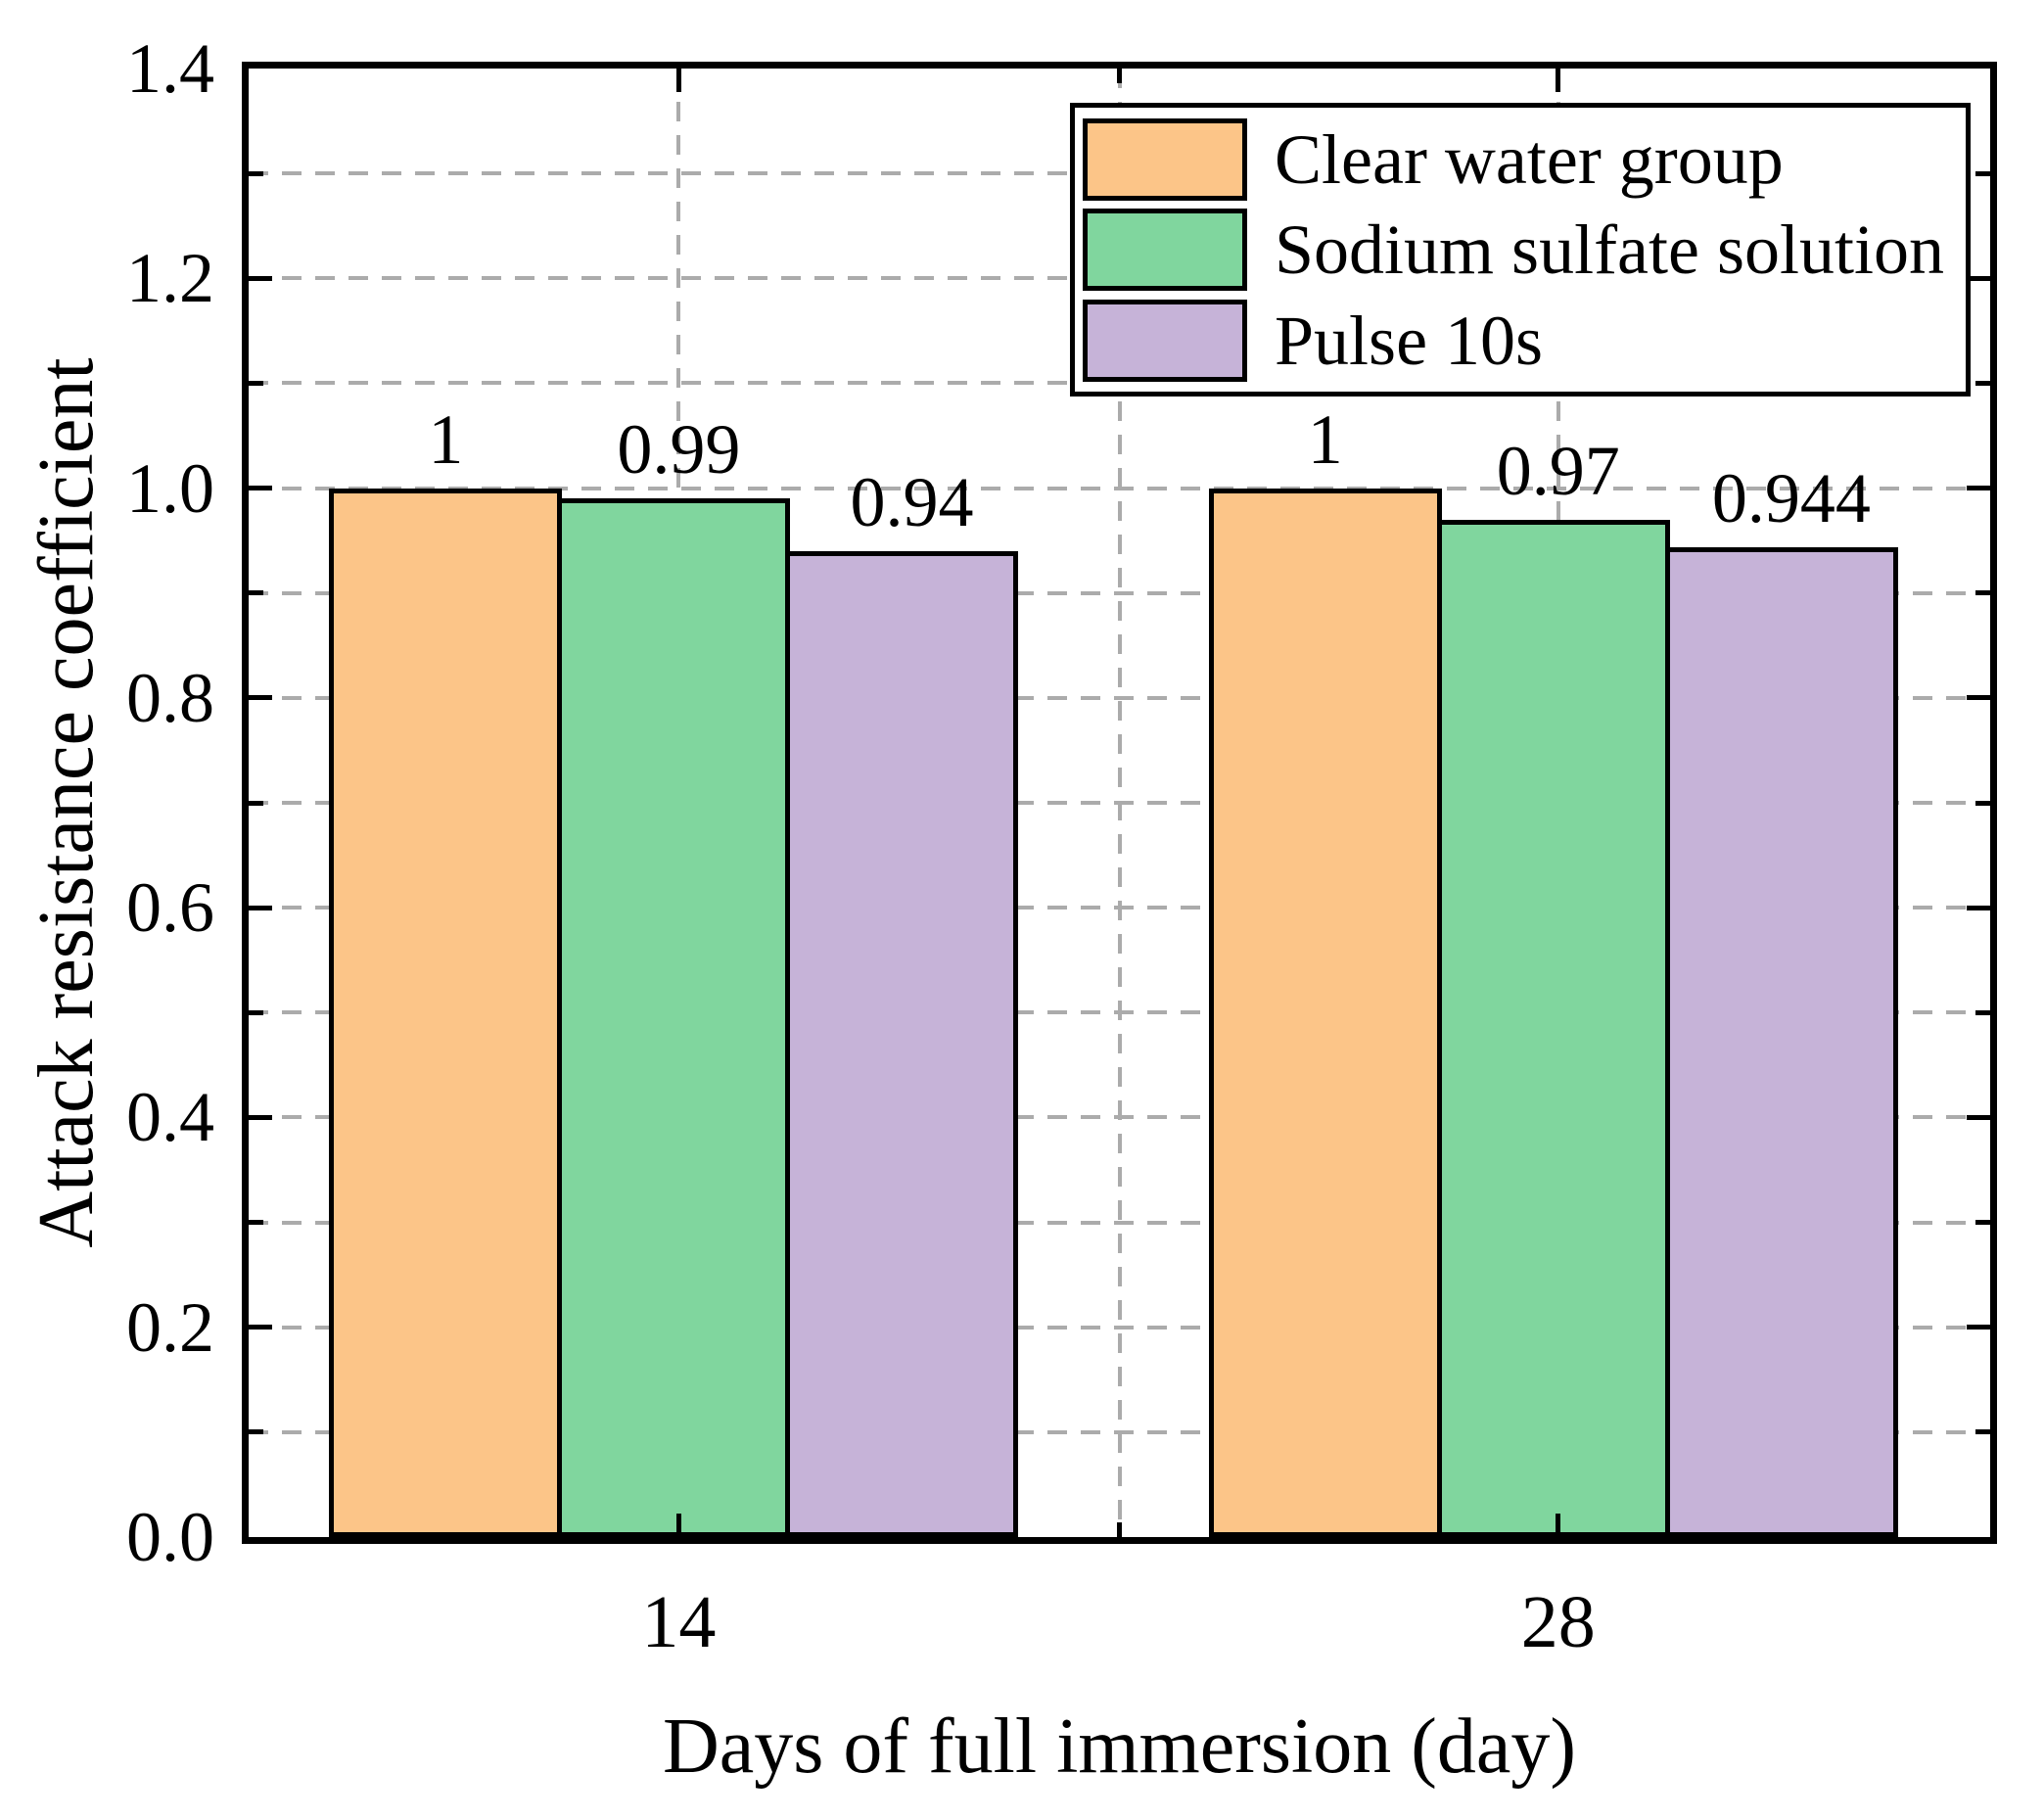 The image size is (2044, 1820). I want to click on legend-label: Sodium sulfate solution, so click(1610, 249).